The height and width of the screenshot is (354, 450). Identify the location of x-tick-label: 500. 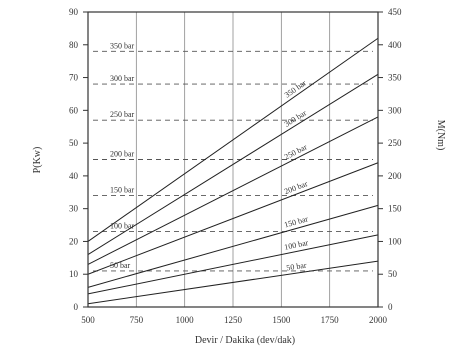
(88, 320).